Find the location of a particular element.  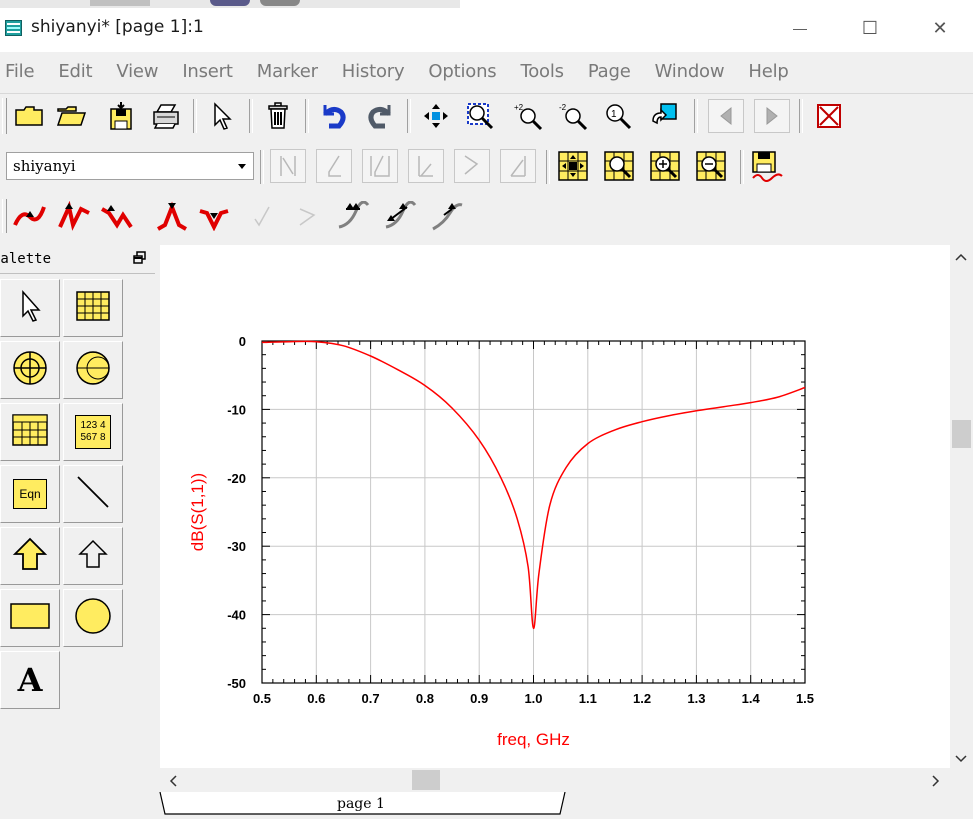

minimize-button: — is located at coordinates (800, 28).